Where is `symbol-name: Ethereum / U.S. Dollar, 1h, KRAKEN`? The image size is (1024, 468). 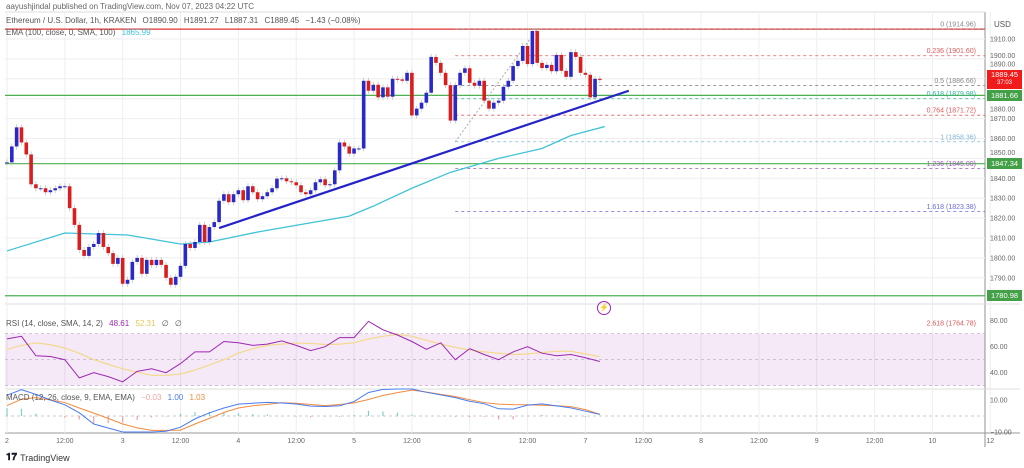 symbol-name: Ethereum / U.S. Dollar, 1h, KRAKEN is located at coordinates (71, 20).